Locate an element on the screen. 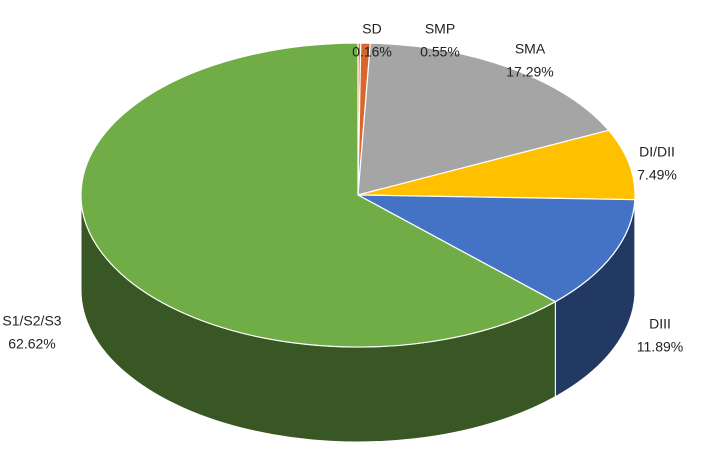 The width and height of the screenshot is (726, 454). data-label-value: 7.49% is located at coordinates (657, 175).